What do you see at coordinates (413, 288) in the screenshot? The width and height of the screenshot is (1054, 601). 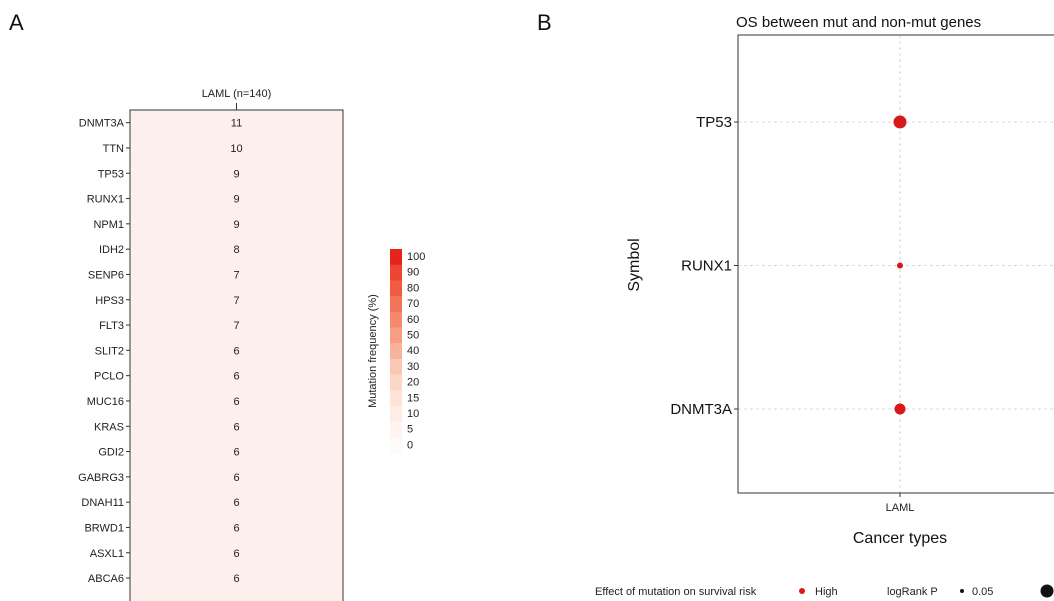 I see `legend-tick-label: 80` at bounding box center [413, 288].